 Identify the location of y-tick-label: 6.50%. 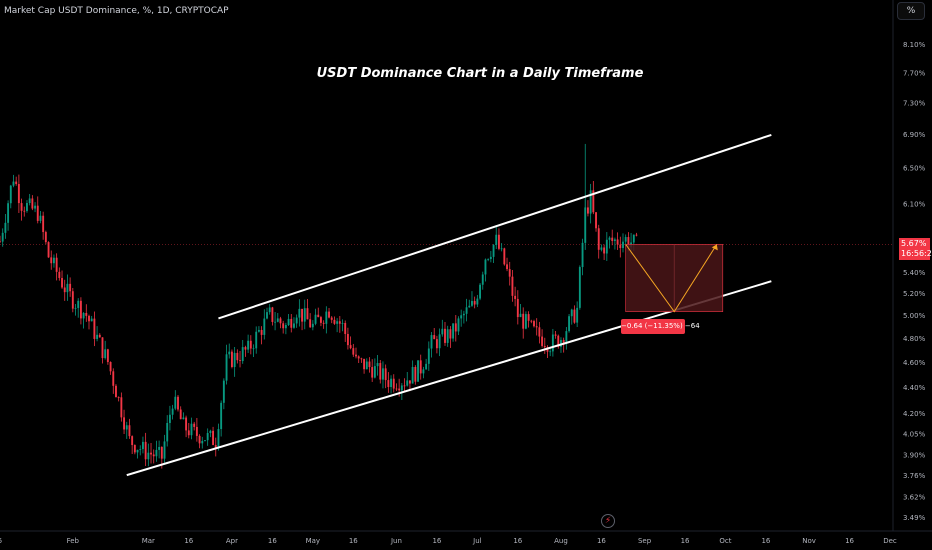
(914, 169).